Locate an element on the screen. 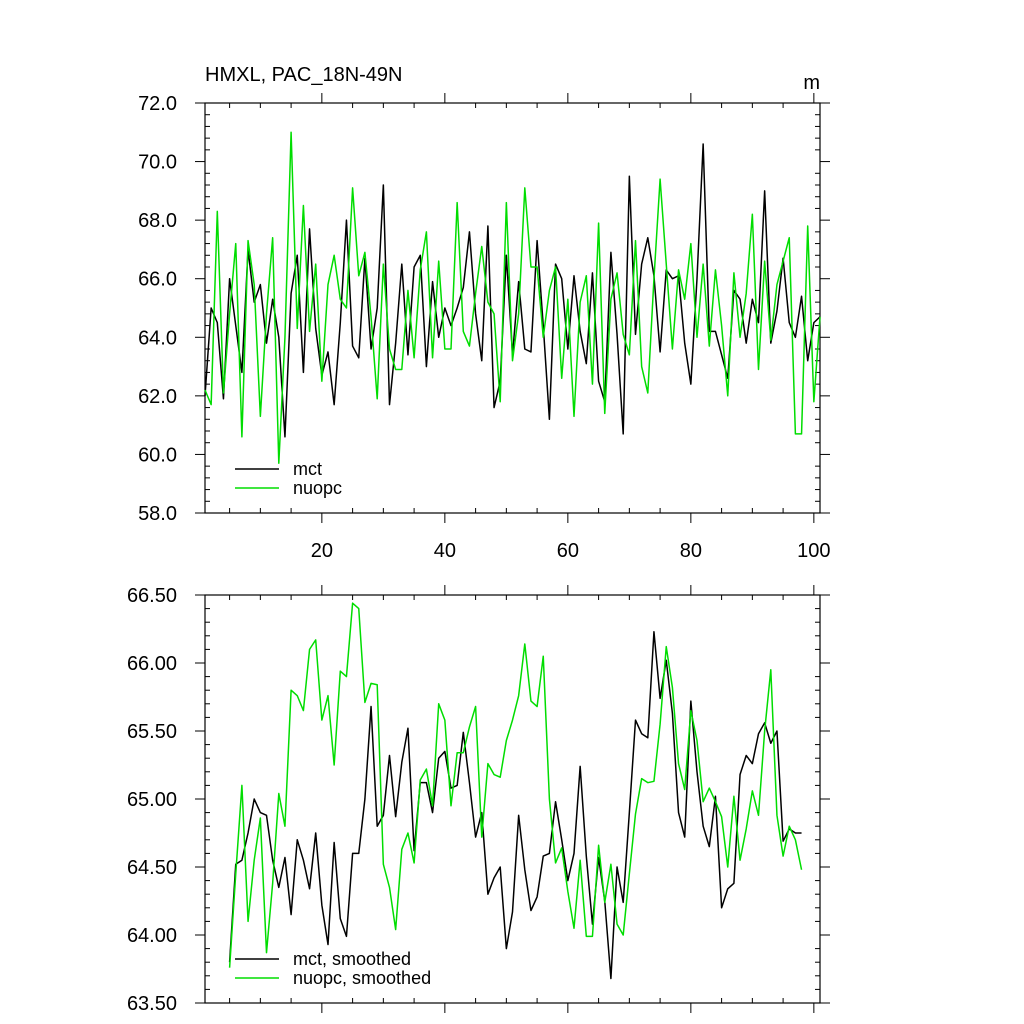 The image size is (1024, 1024). y-tick-label: 68.0 is located at coordinates (157, 221).